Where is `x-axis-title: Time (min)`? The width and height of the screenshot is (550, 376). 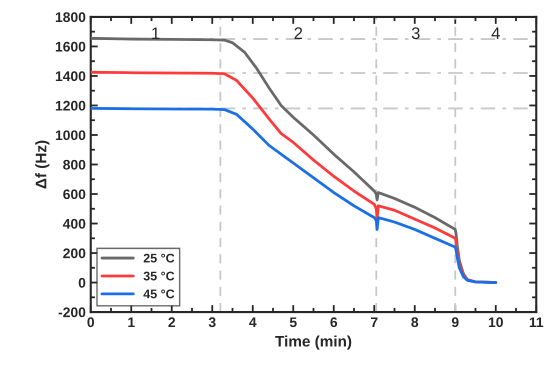 x-axis-title: Time (min) is located at coordinates (313, 342).